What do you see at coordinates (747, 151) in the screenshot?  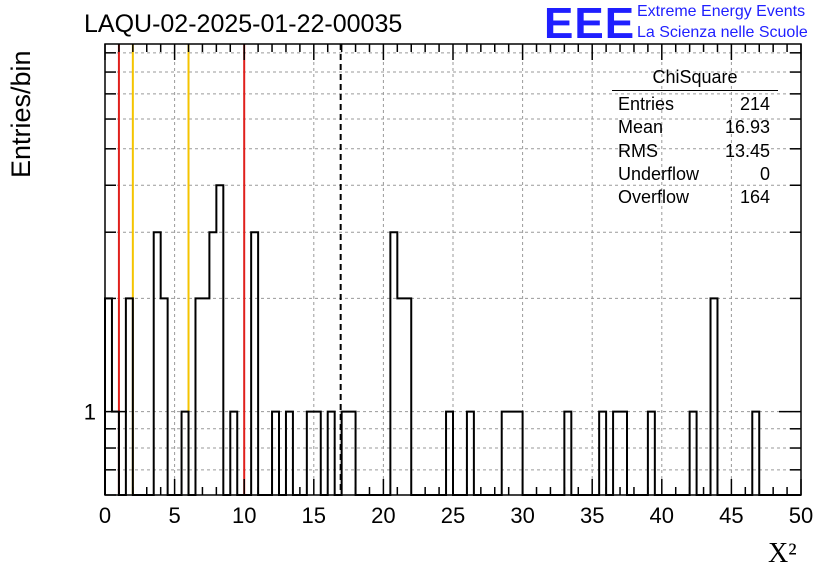 I see `stats-value: 13.45` at bounding box center [747, 151].